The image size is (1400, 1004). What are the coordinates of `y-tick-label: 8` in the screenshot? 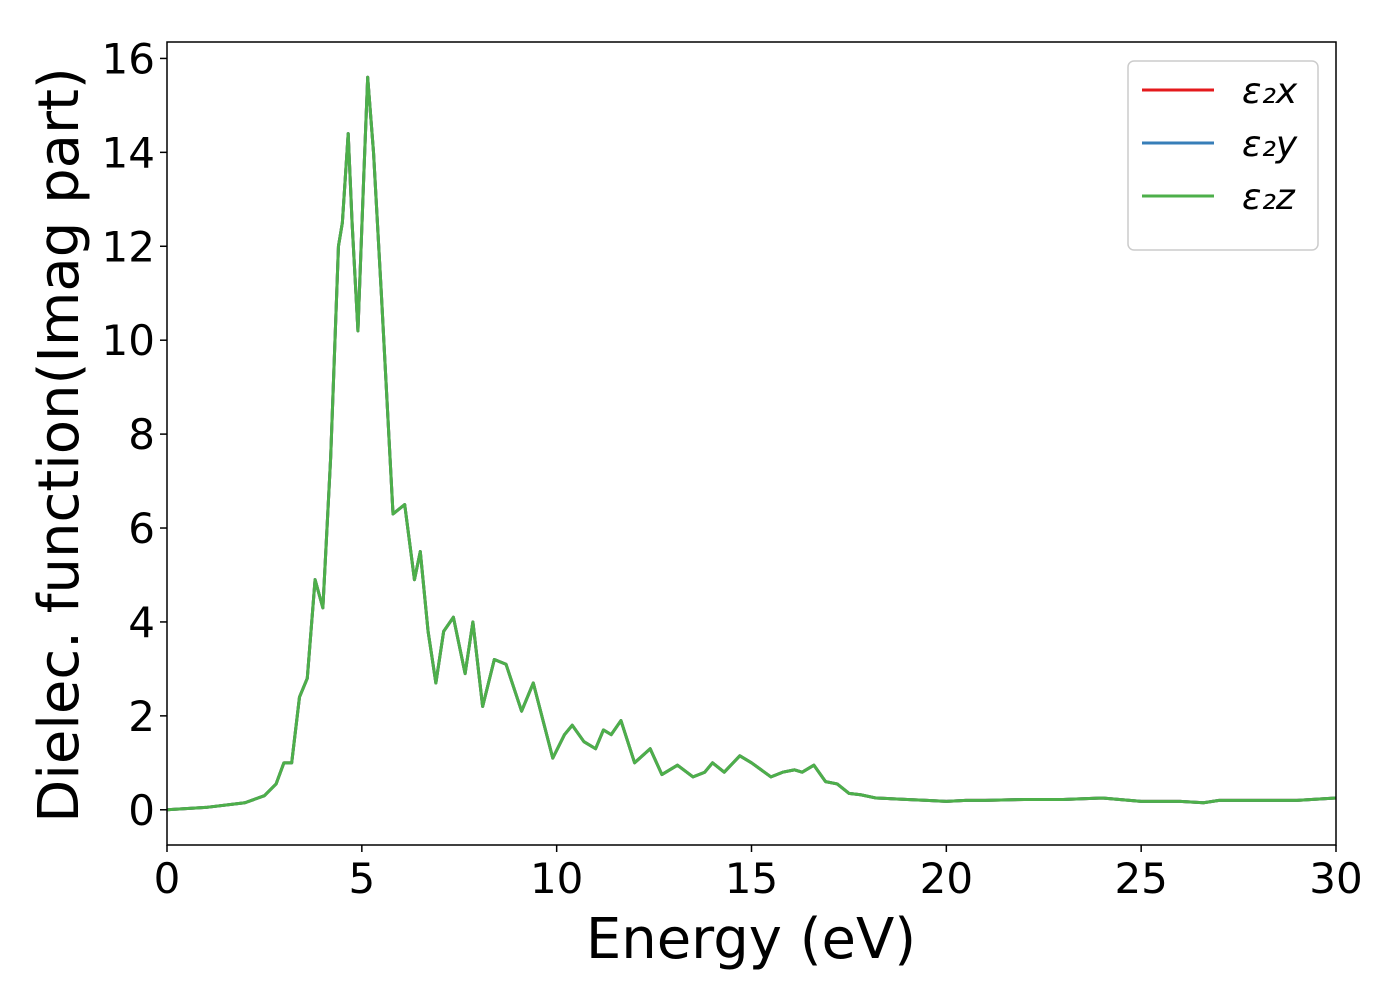 It's located at (141, 434).